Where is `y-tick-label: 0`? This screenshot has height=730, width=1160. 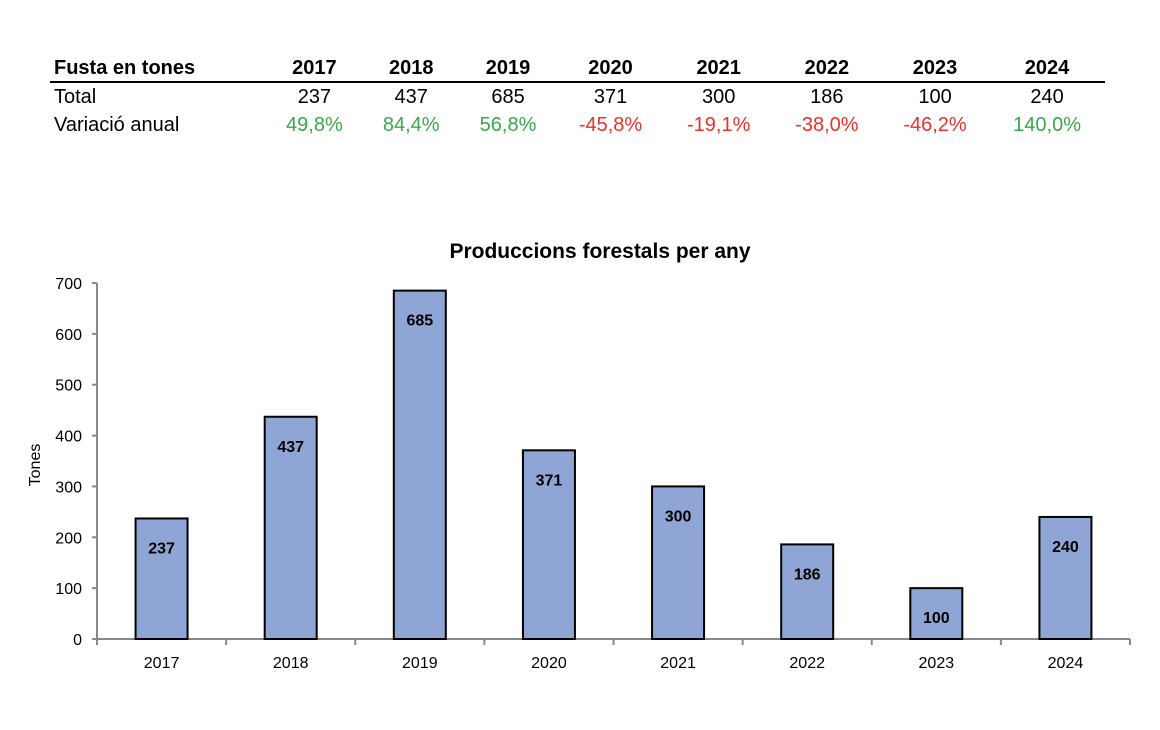
y-tick-label: 0 is located at coordinates (77, 640).